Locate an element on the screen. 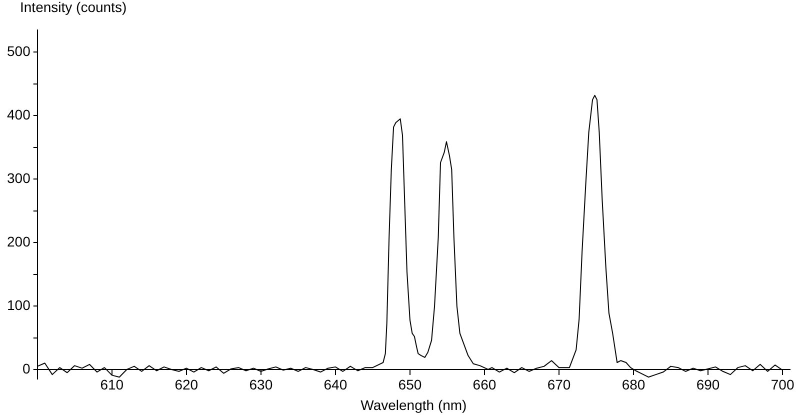 This screenshot has height=415, width=800. y-tick-label: 200 is located at coordinates (19, 241).